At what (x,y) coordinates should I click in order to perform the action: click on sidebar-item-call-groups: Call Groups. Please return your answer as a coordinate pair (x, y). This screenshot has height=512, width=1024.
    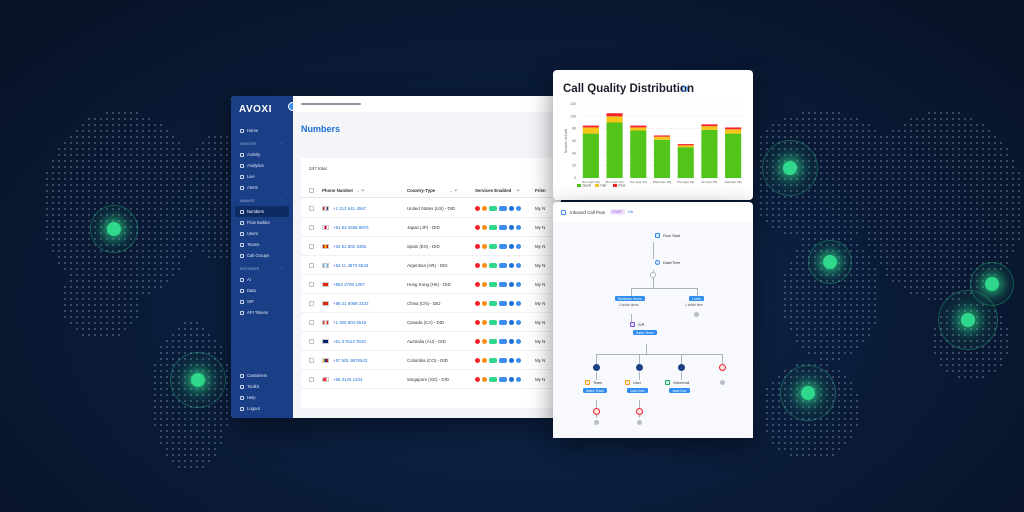
    Looking at the image, I should click on (262, 255).